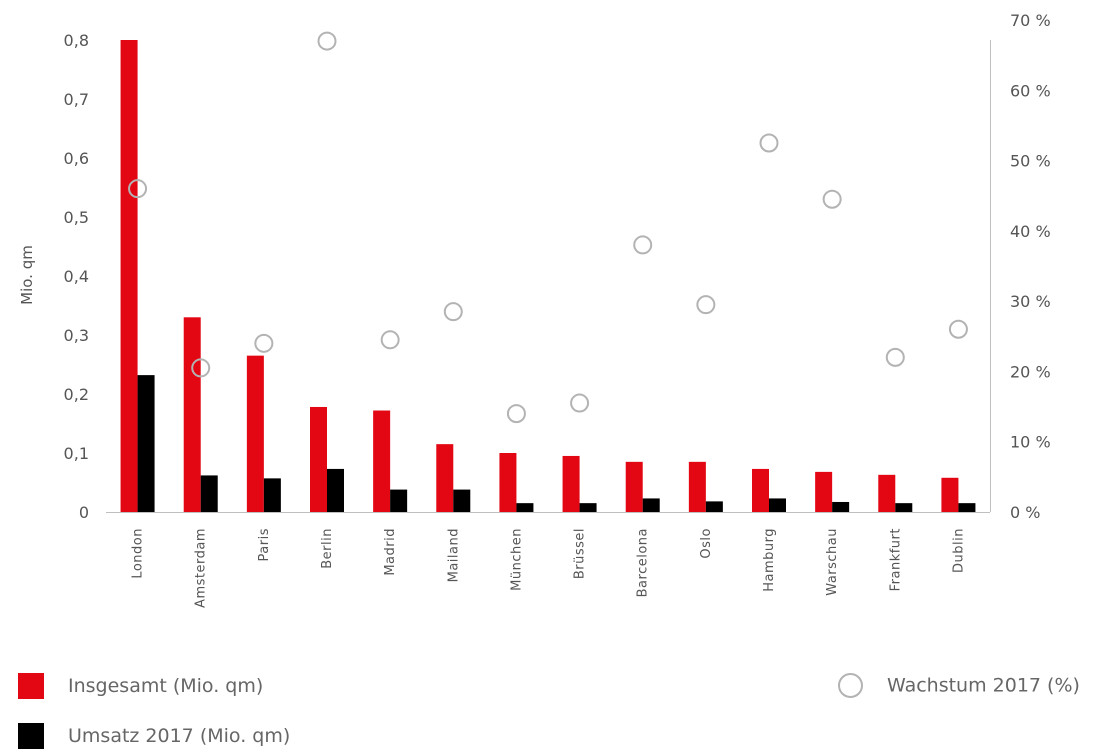  I want to click on legend-swatch-black, so click(31, 736).